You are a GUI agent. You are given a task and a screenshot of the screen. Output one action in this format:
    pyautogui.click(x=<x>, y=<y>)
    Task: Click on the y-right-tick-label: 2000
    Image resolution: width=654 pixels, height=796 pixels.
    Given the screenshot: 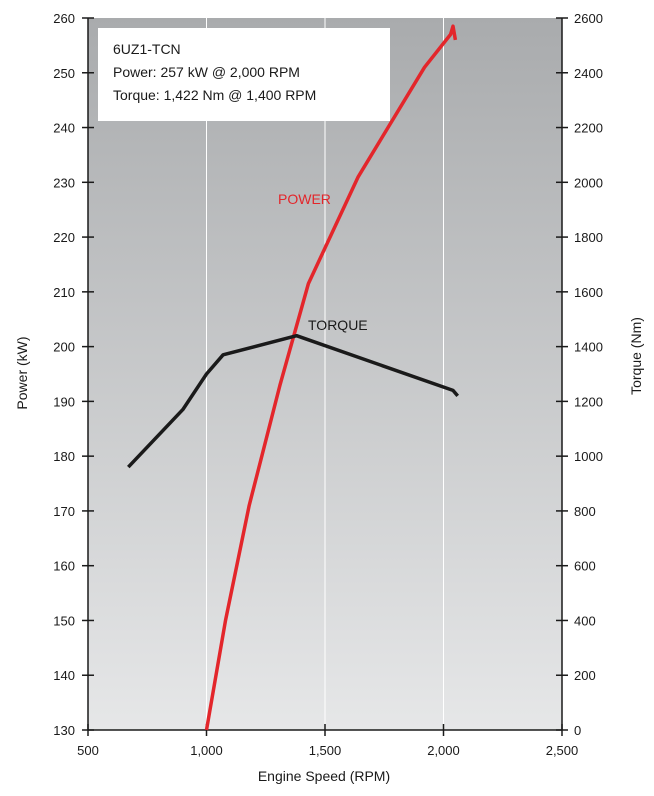 What is the action you would take?
    pyautogui.click(x=588, y=182)
    